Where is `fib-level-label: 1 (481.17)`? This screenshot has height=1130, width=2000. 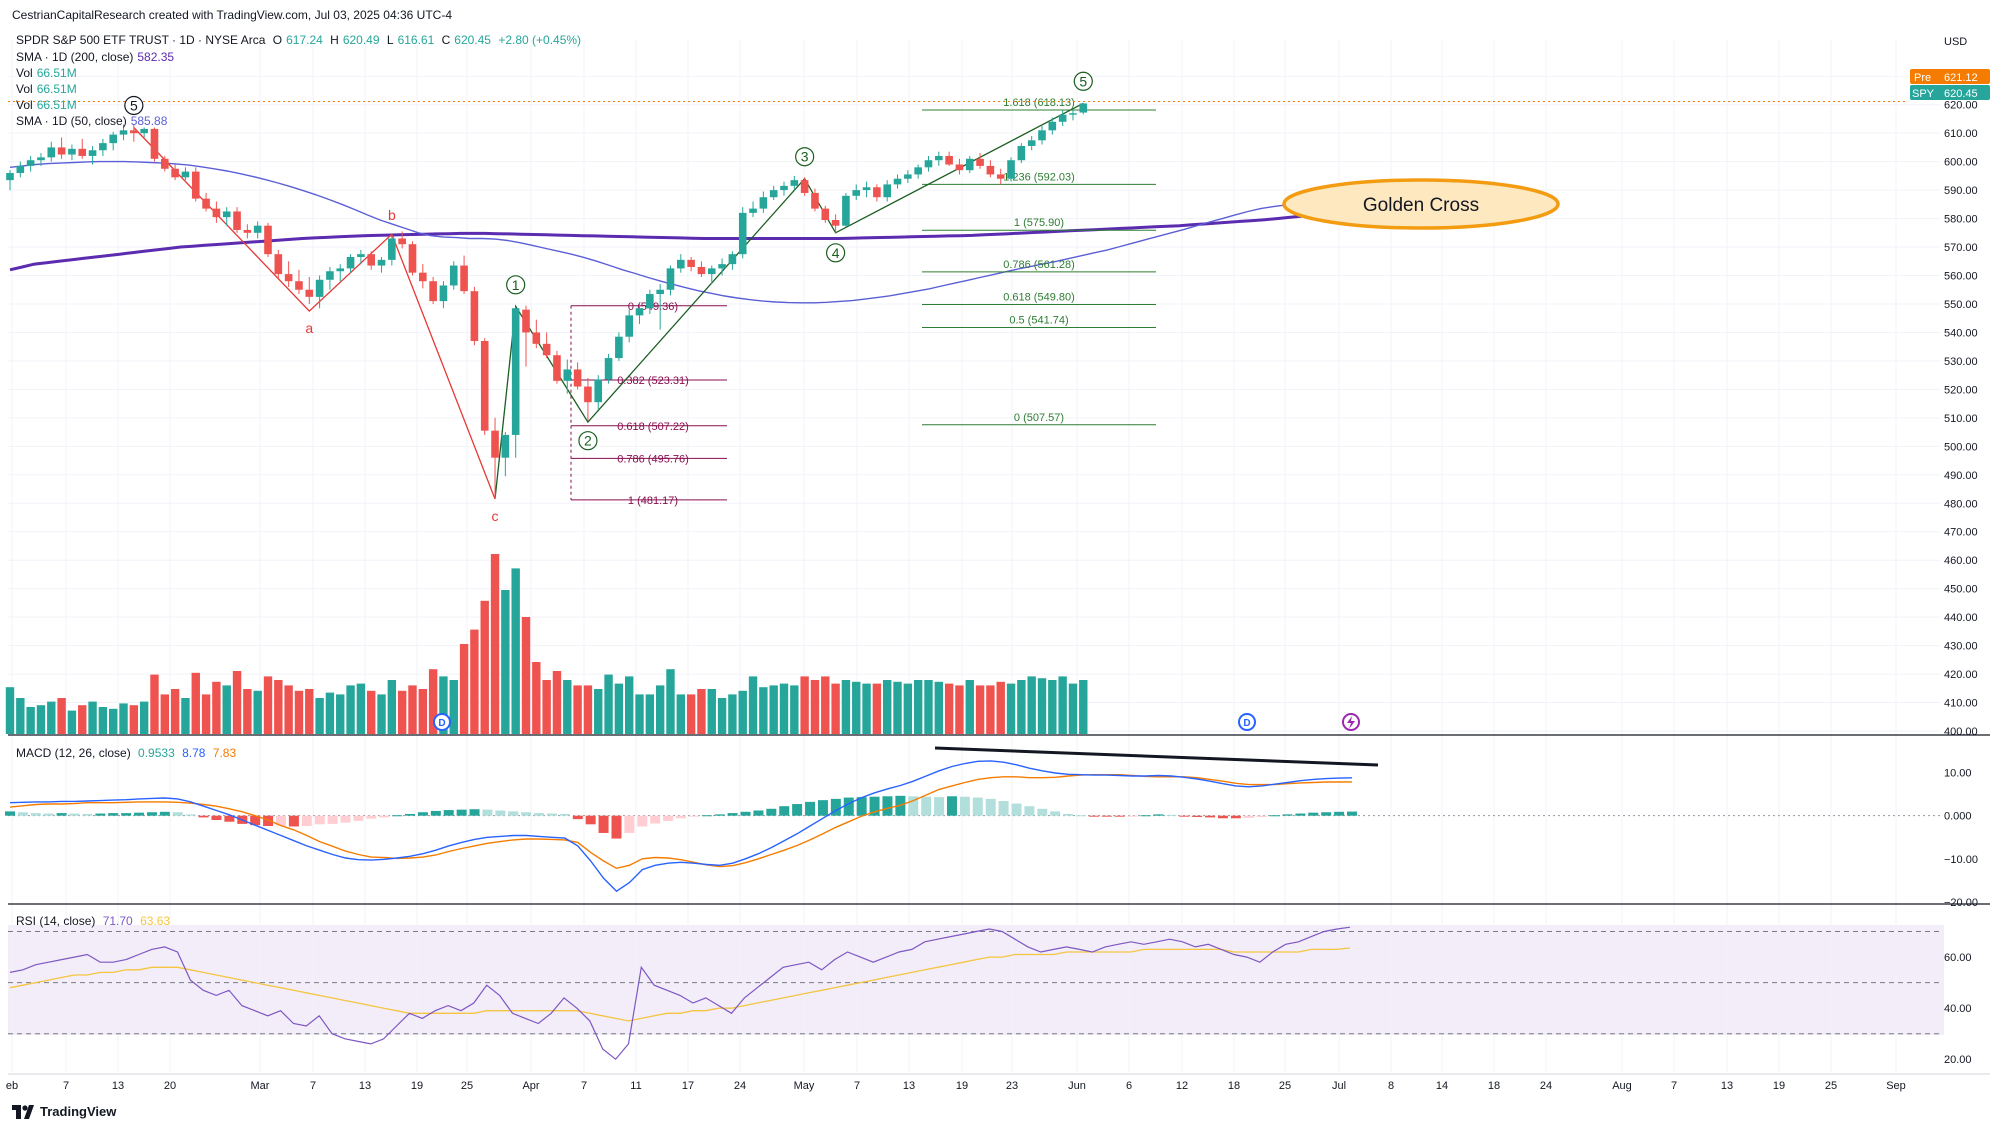 fib-level-label: 1 (481.17) is located at coordinates (653, 501).